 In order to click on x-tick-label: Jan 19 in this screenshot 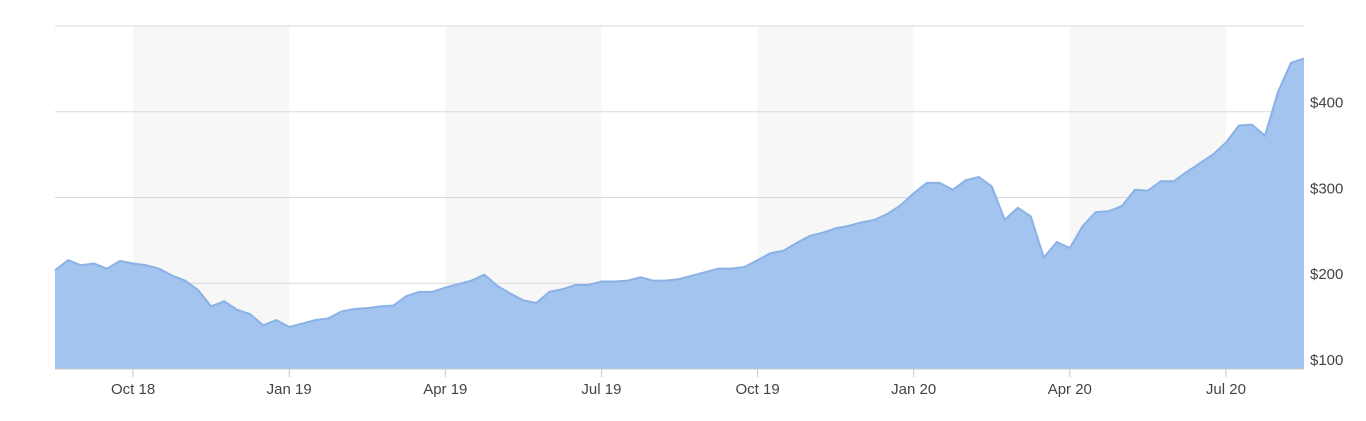, I will do `click(289, 389)`.